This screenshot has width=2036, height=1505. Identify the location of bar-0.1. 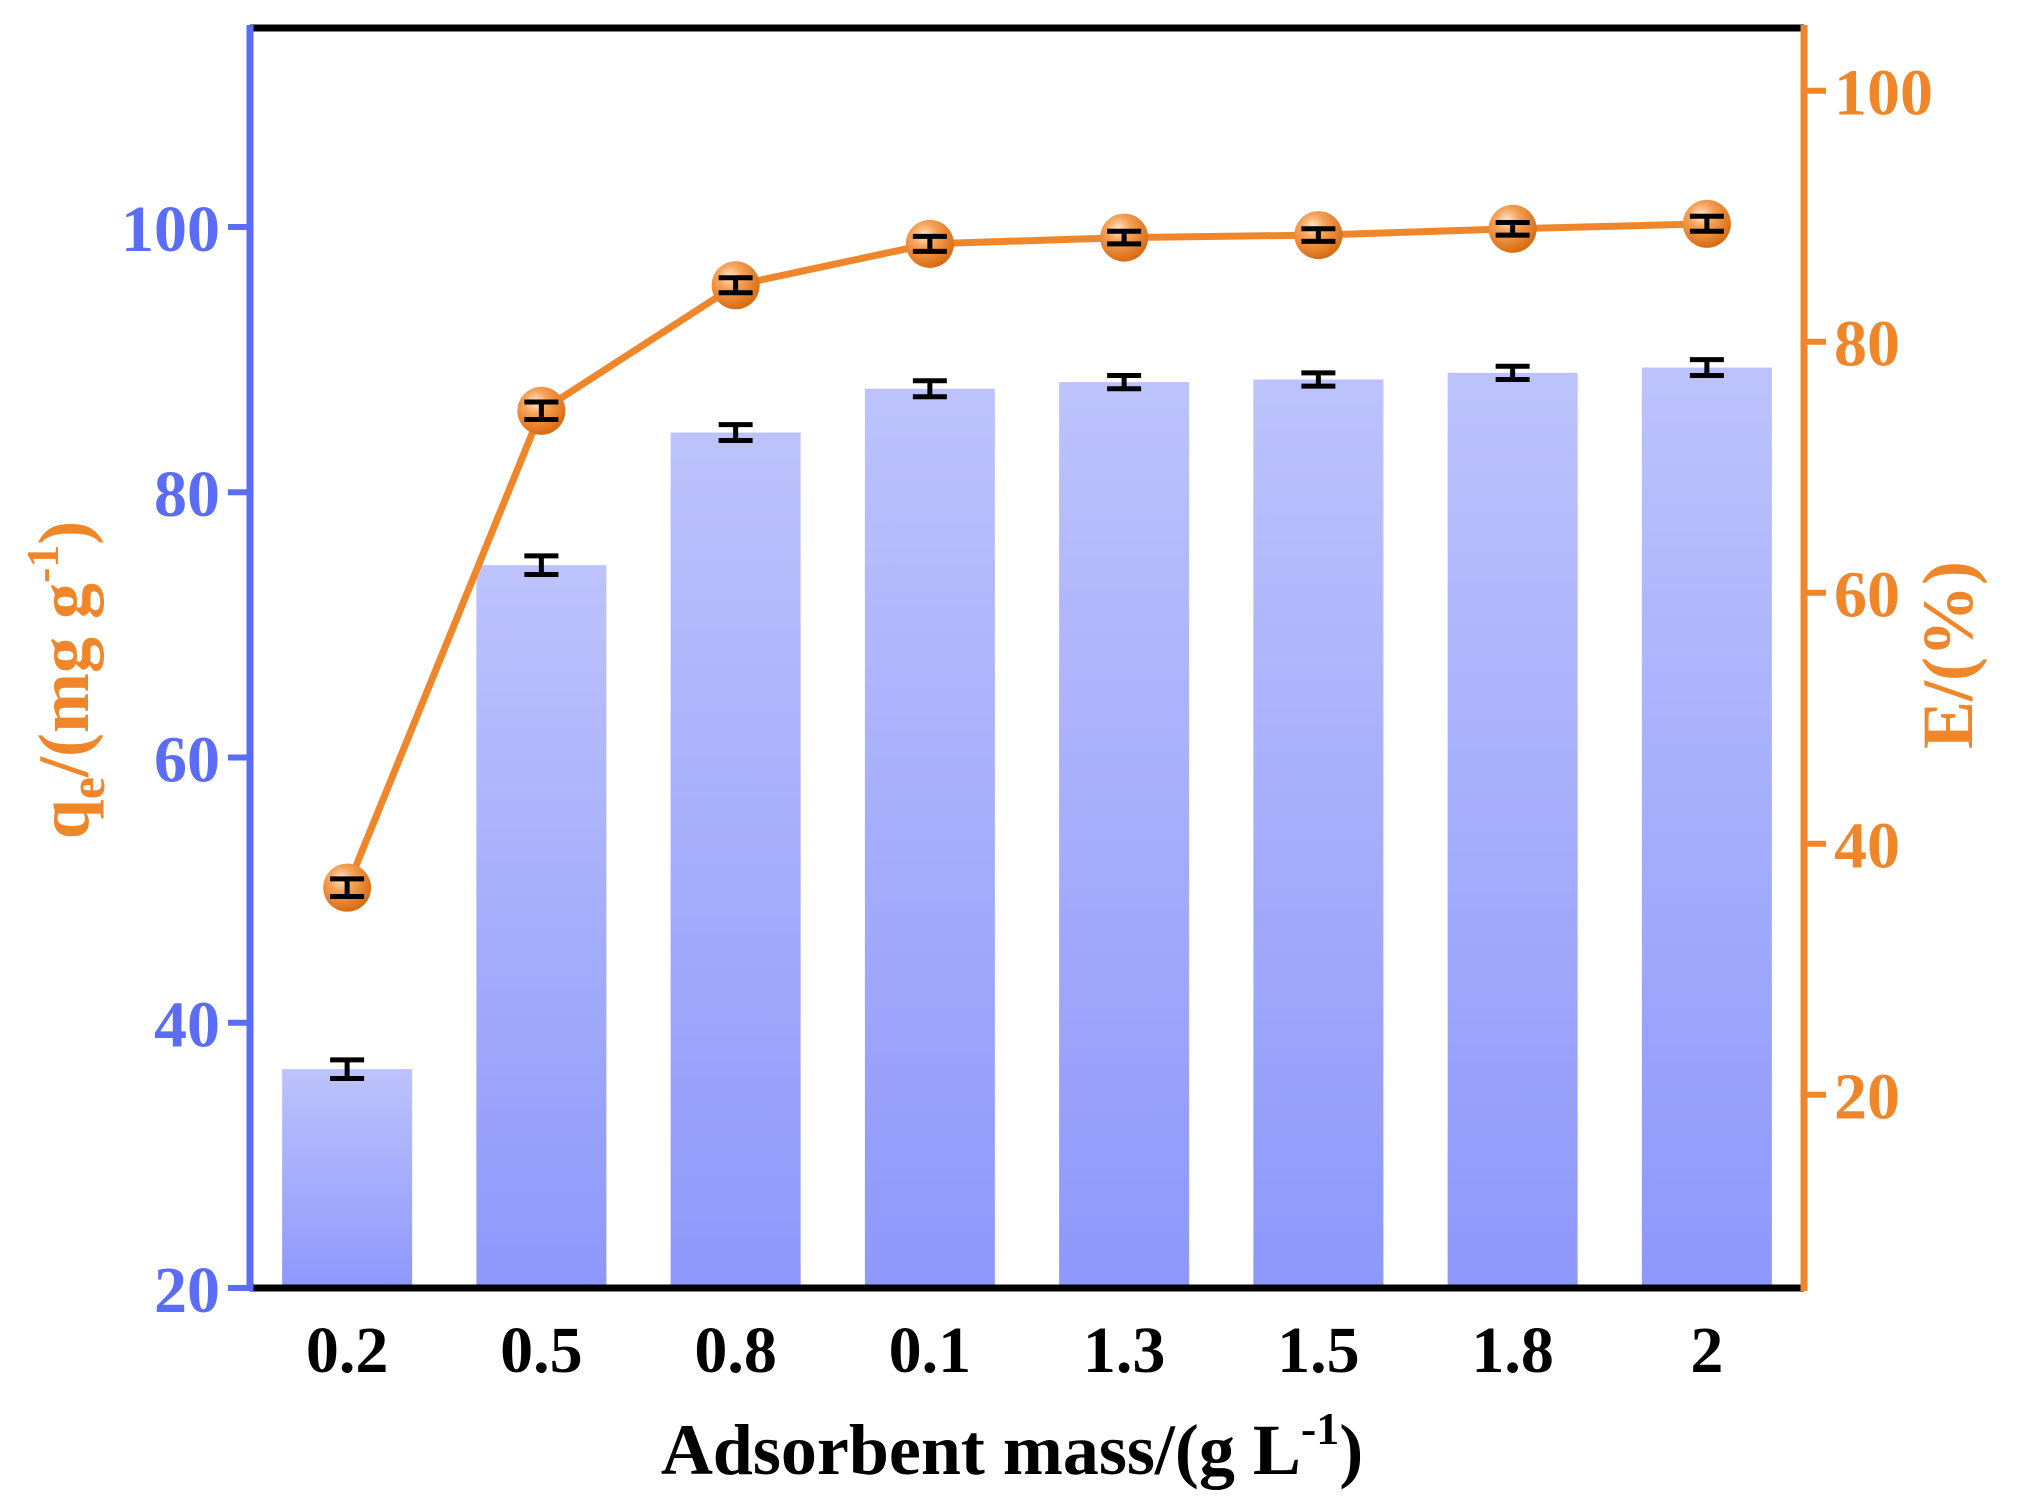
(929, 838).